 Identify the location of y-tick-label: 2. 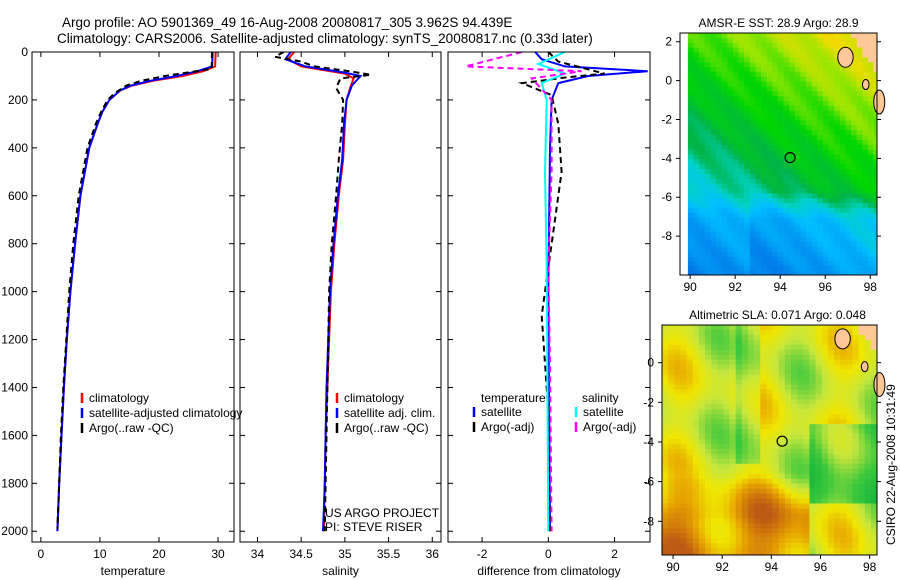
(668, 42).